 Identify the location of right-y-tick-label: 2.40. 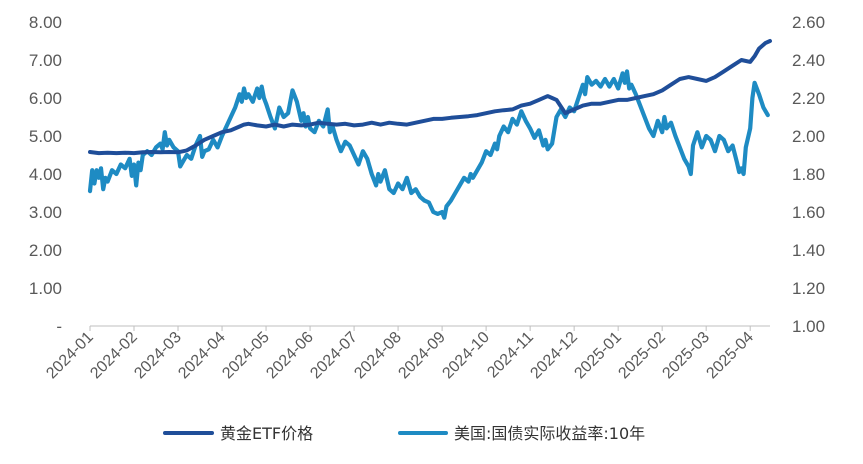
(808, 60).